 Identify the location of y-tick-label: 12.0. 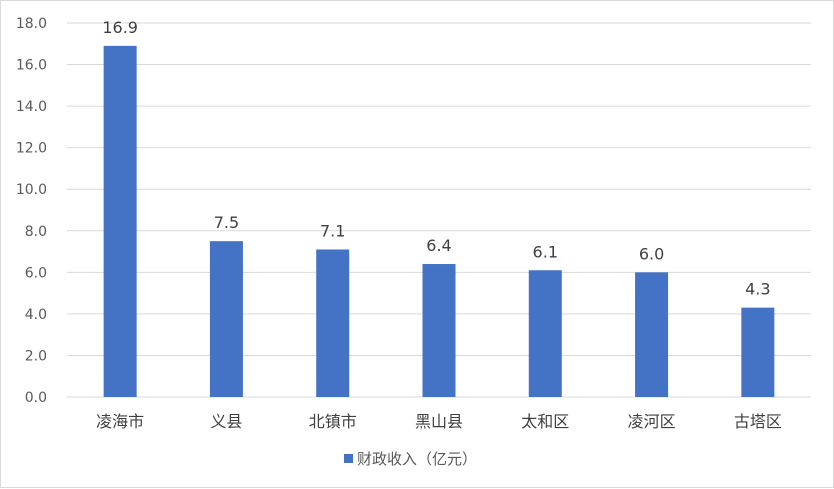
(31, 149).